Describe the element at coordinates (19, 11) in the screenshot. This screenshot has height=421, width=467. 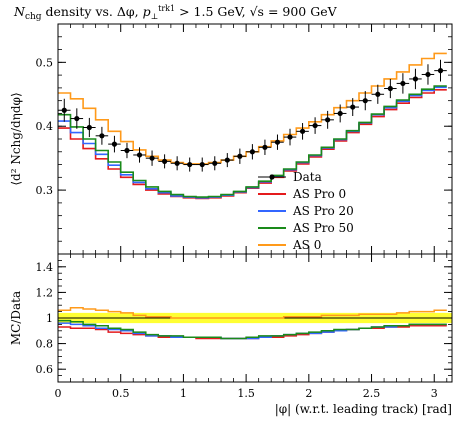
I see `title-prefix: N` at that location.